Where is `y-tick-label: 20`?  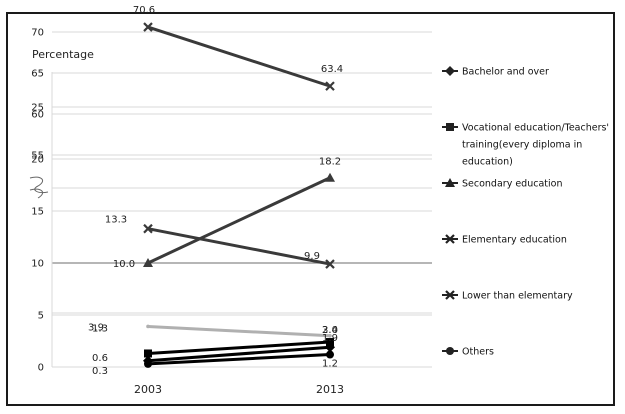
y-tick-label: 20 is located at coordinates (37, 160).